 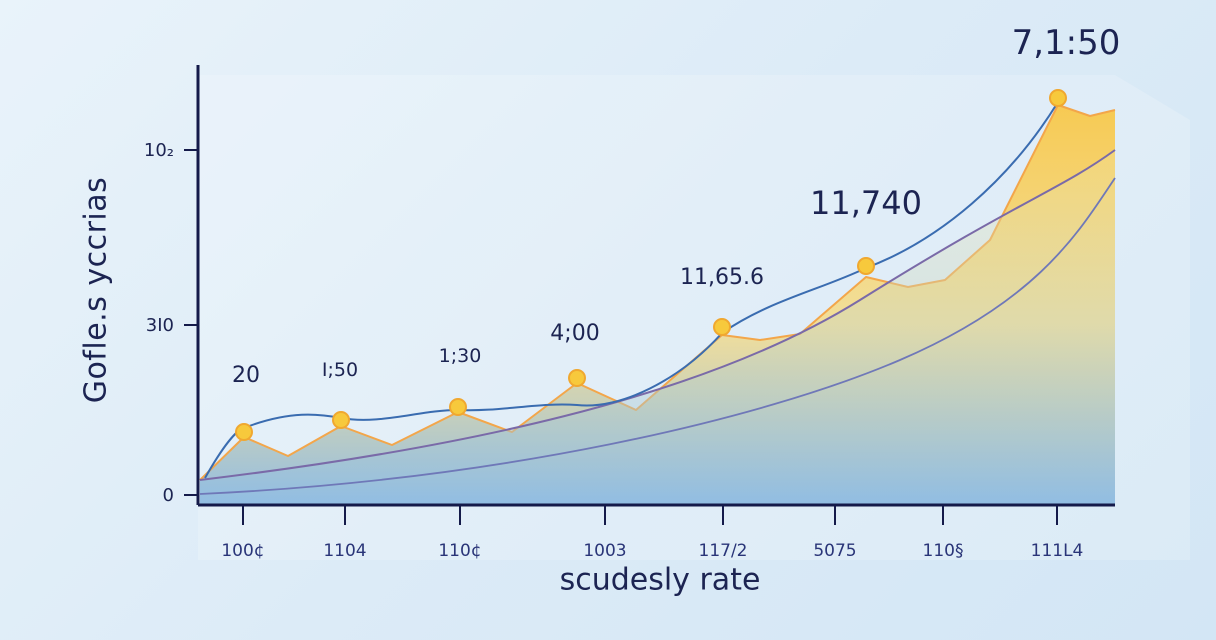 What do you see at coordinates (460, 356) in the screenshot?
I see `data-label: 1;30` at bounding box center [460, 356].